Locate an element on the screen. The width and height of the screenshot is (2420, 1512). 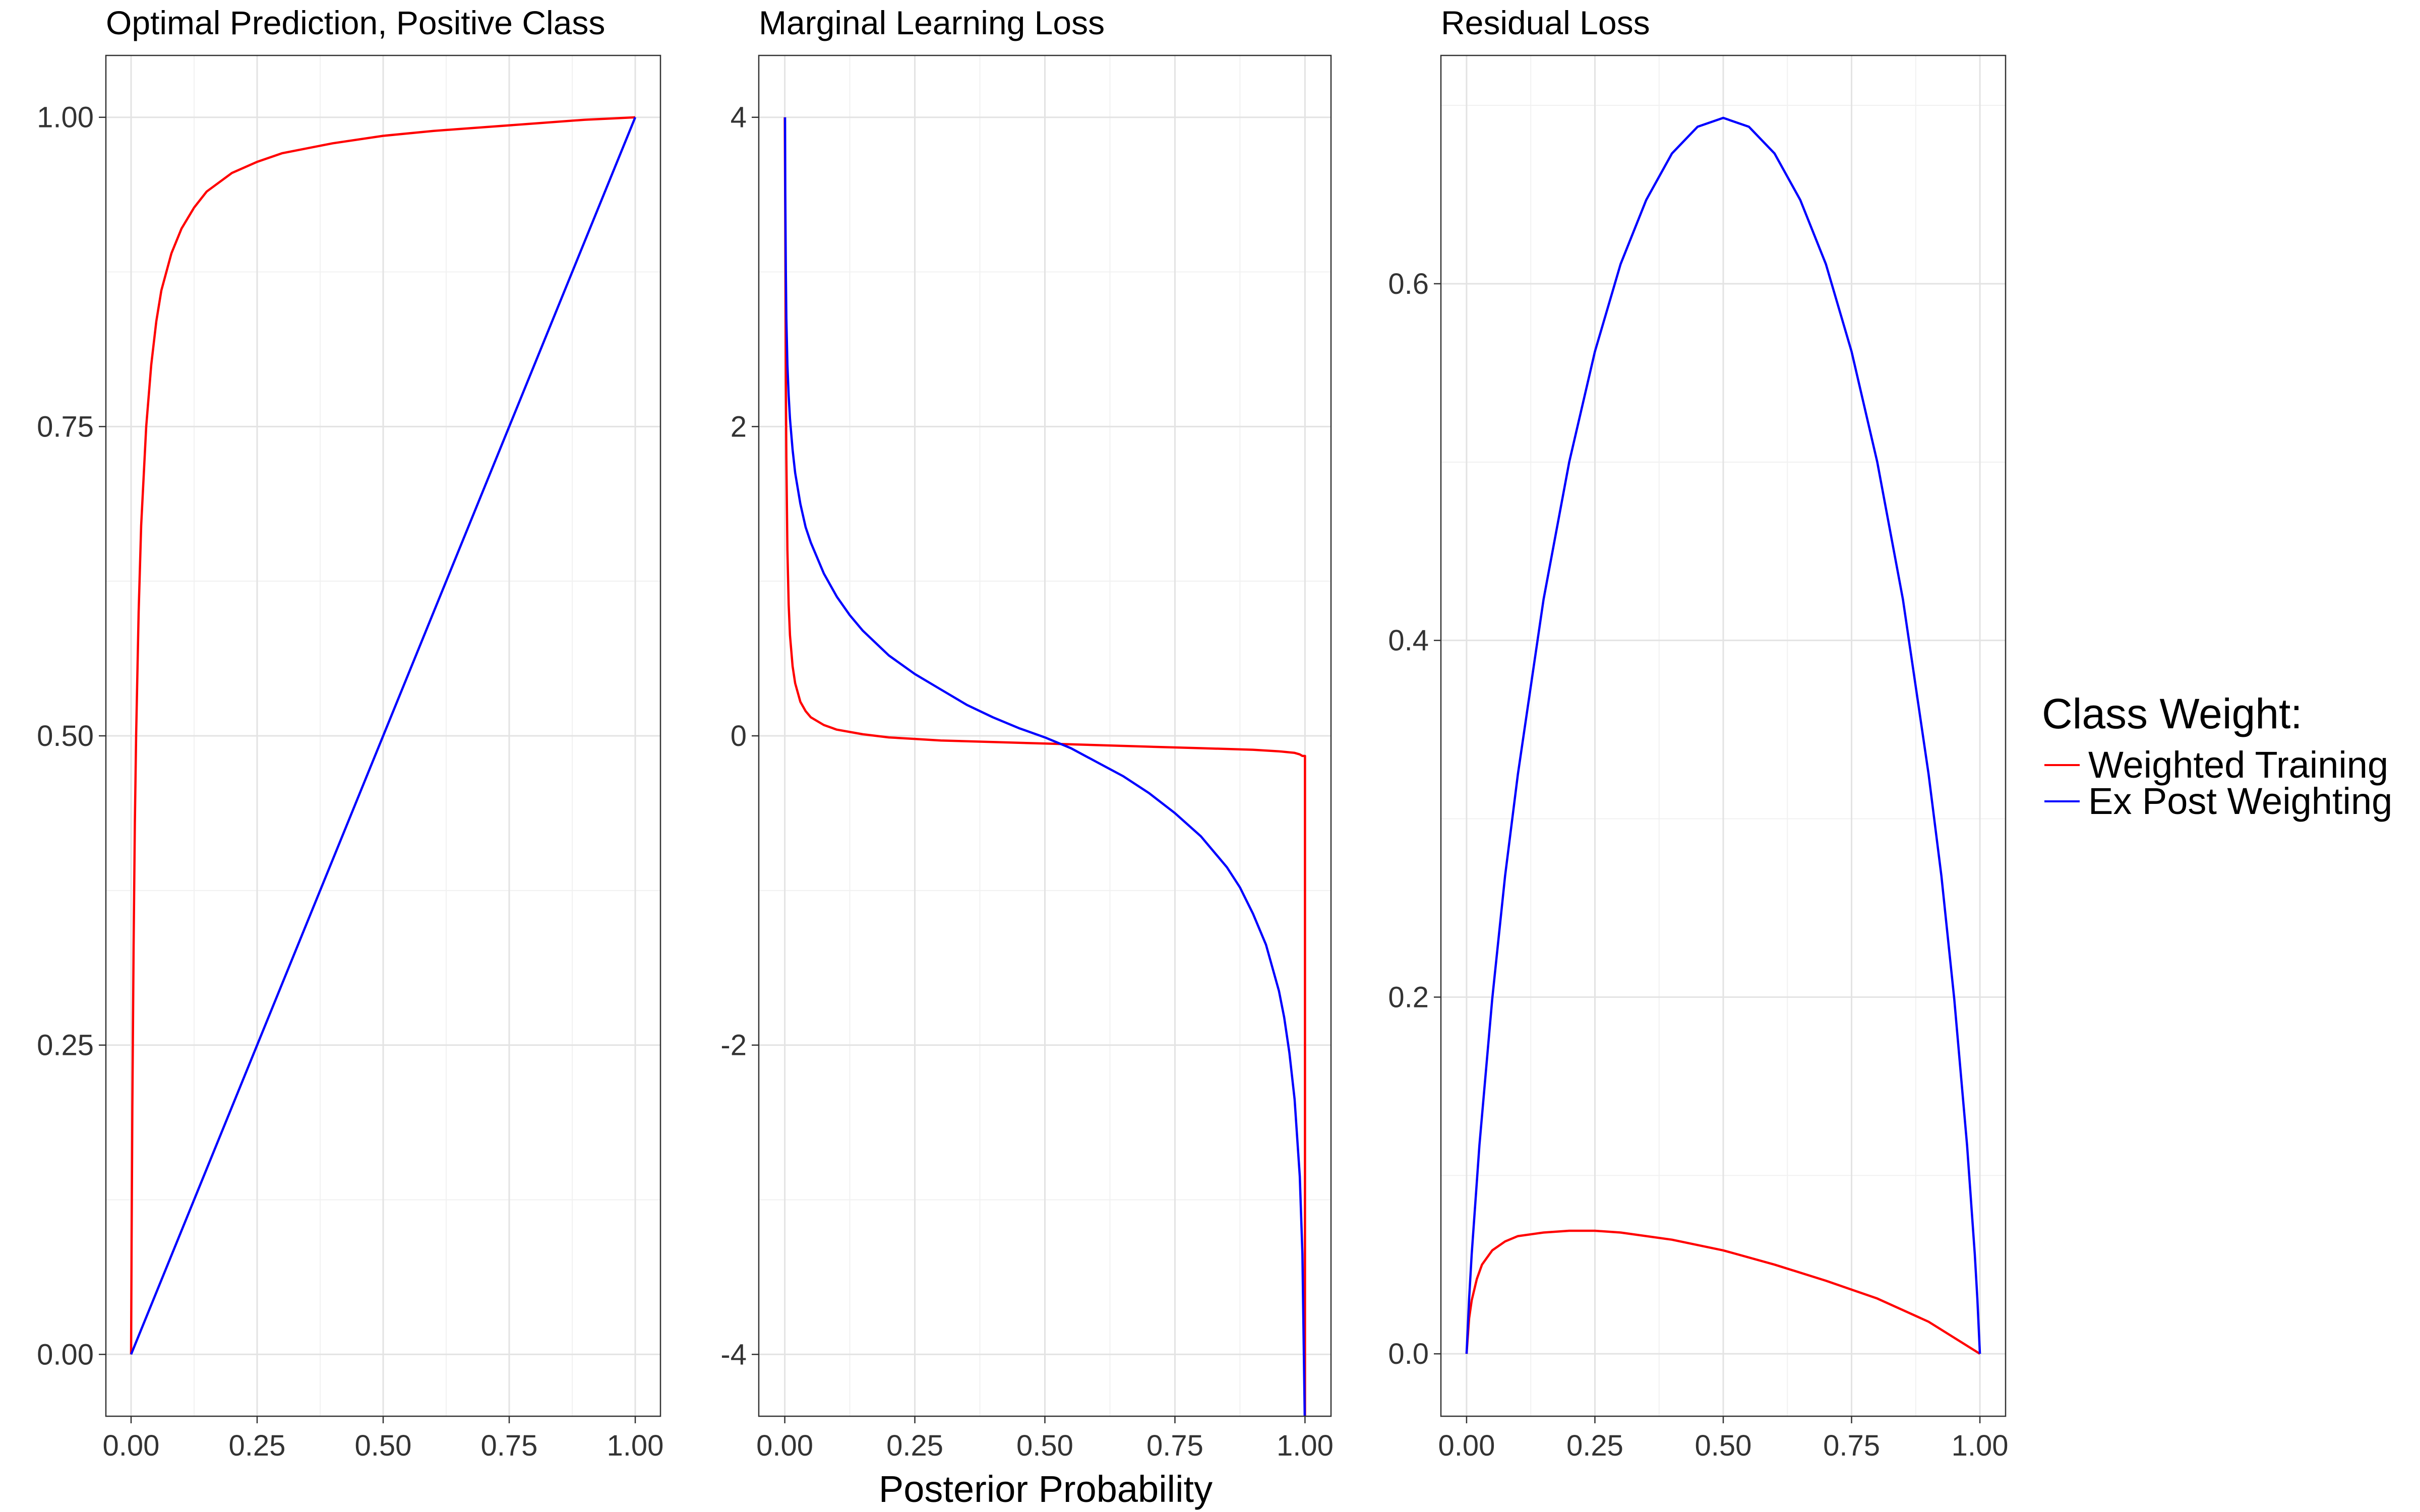
y-tick-label: 0.25 is located at coordinates (65, 1045).